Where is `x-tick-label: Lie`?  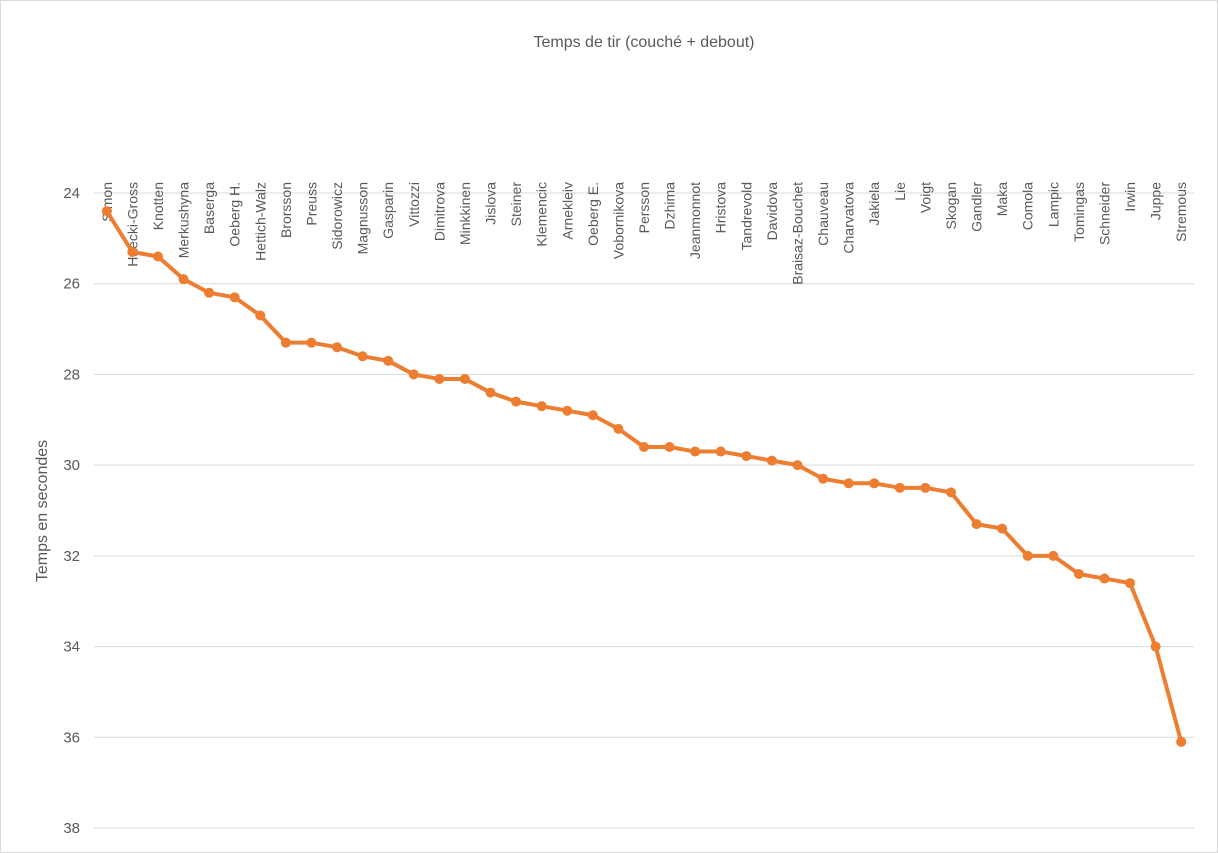
x-tick-label: Lie is located at coordinates (900, 191).